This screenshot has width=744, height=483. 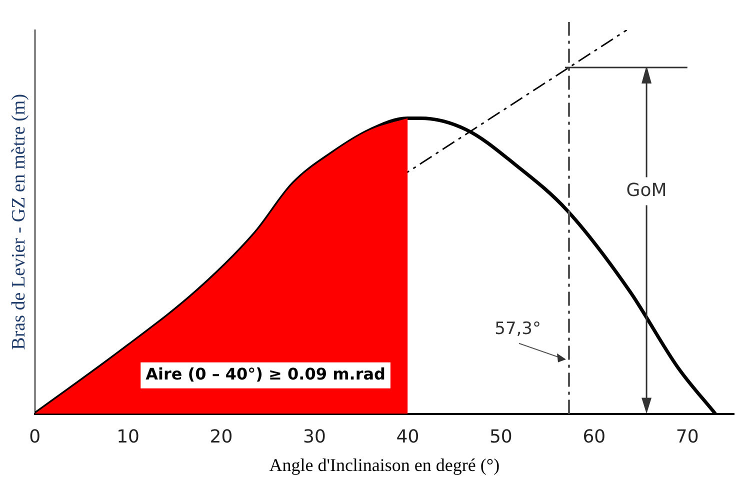 I want to click on x-tick-label: 70, so click(x=687, y=437).